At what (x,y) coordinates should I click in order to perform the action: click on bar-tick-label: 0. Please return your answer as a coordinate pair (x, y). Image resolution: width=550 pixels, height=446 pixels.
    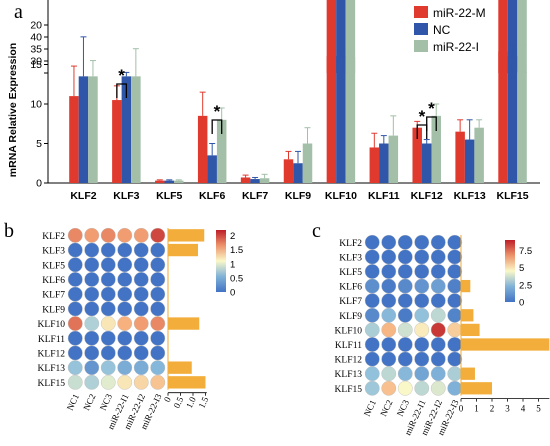
    Looking at the image, I should click on (167, 399).